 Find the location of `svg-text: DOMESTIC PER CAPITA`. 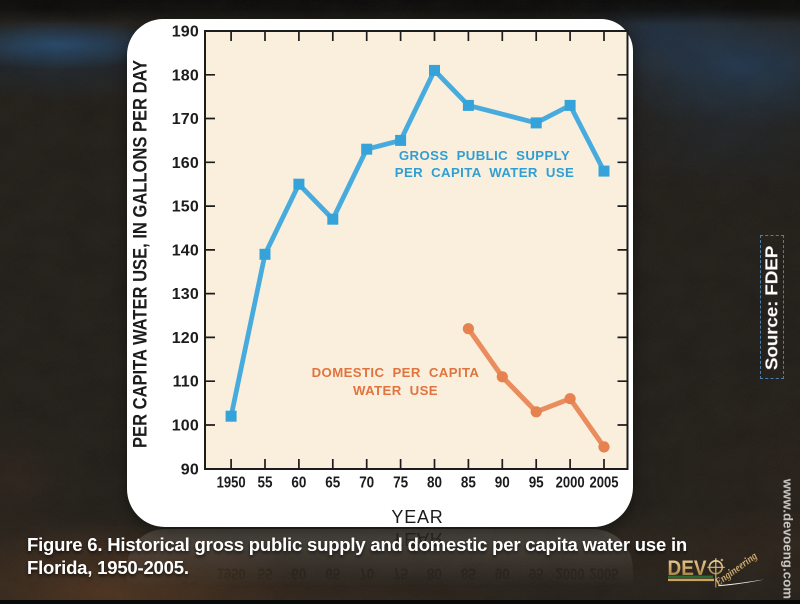

svg-text: DOMESTIC PER CAPITA is located at coordinates (396, 372).